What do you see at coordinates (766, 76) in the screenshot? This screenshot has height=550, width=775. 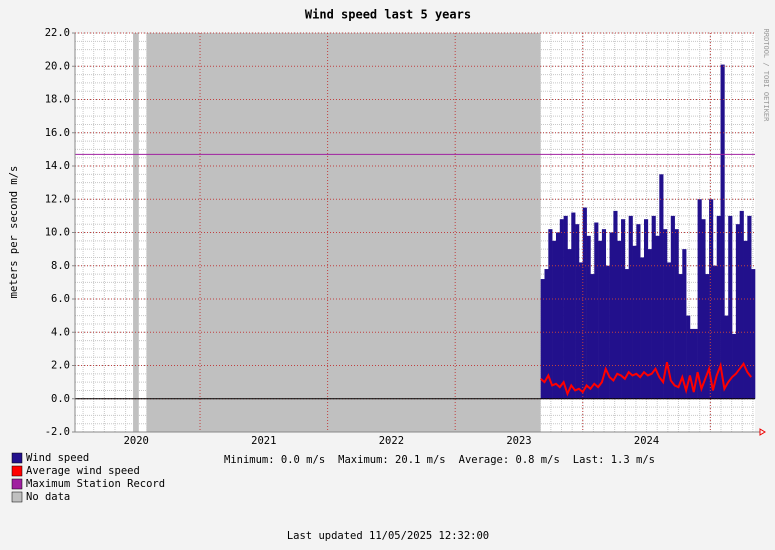 I see `watermark: RRDTOOL / TOBI OETIKER` at bounding box center [766, 76].